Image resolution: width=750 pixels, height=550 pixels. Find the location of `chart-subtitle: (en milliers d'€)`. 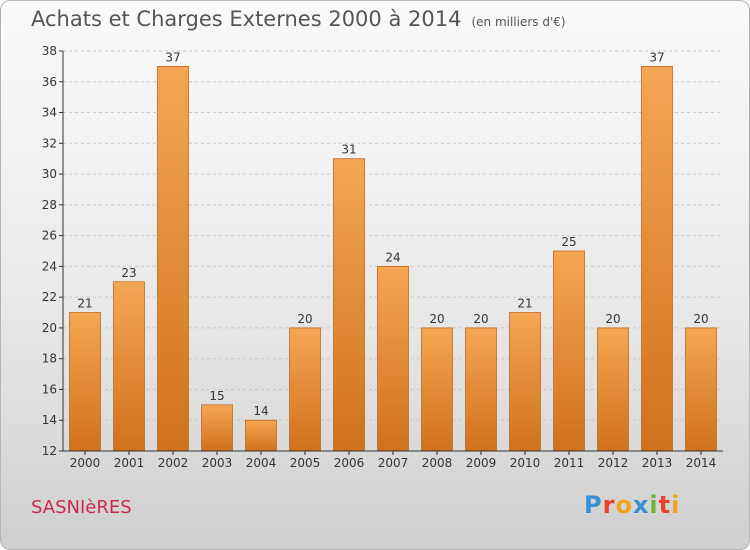

chart-subtitle: (en milliers d'€) is located at coordinates (518, 22).